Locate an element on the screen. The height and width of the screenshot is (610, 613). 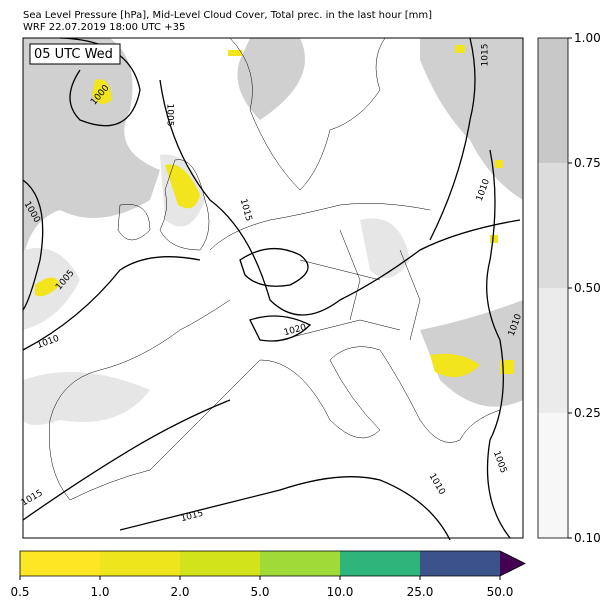
precip-extend is located at coordinates (512, 563).